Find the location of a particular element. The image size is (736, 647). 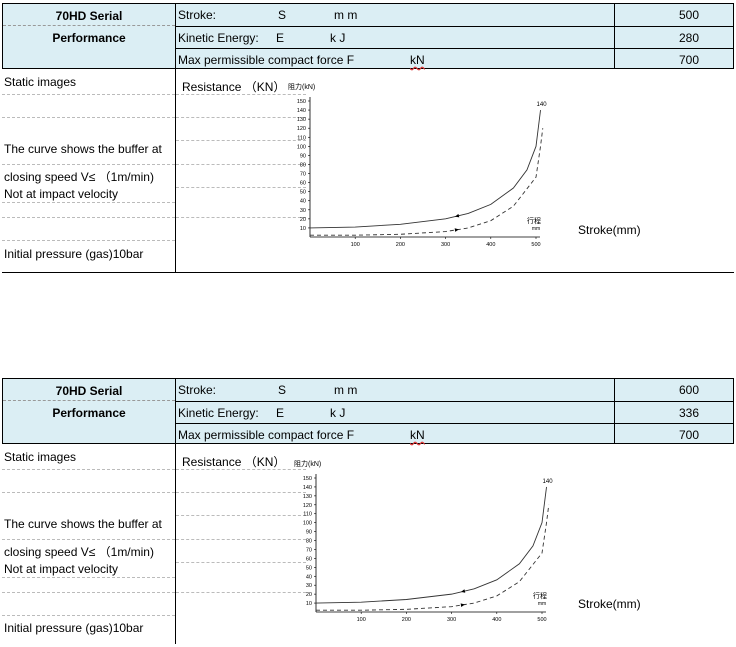

stroke-value: 600 is located at coordinates (689, 390).